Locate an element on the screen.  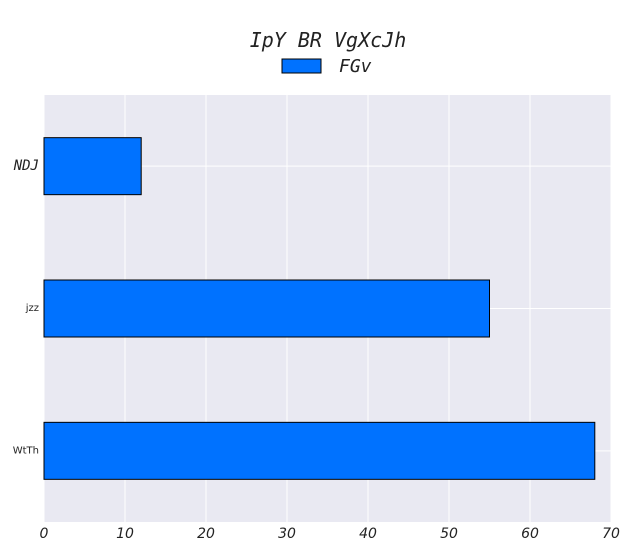
y-axis-ticks: NDJ jzz WtTh is located at coordinates (26, 307).